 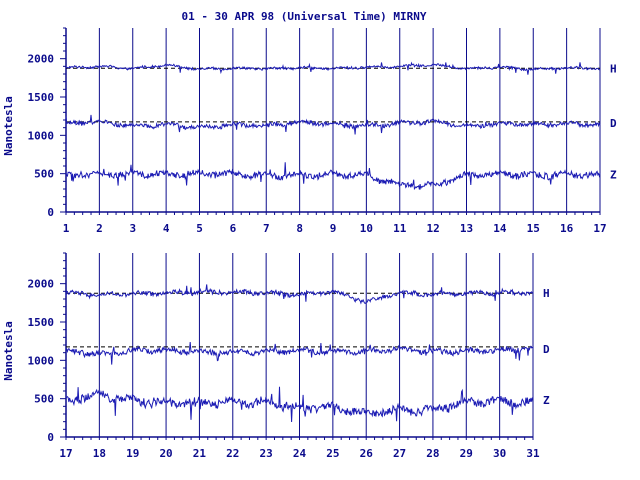 I want to click on x-tick-label: 23, so click(x=266, y=453).